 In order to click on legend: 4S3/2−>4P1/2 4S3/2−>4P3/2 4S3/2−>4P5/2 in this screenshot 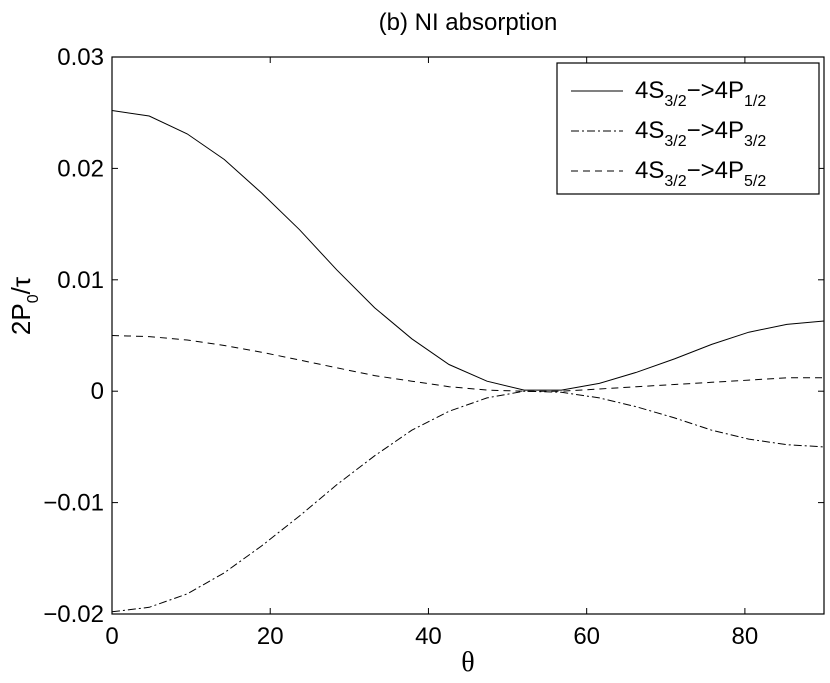, I will do `click(688, 128)`.